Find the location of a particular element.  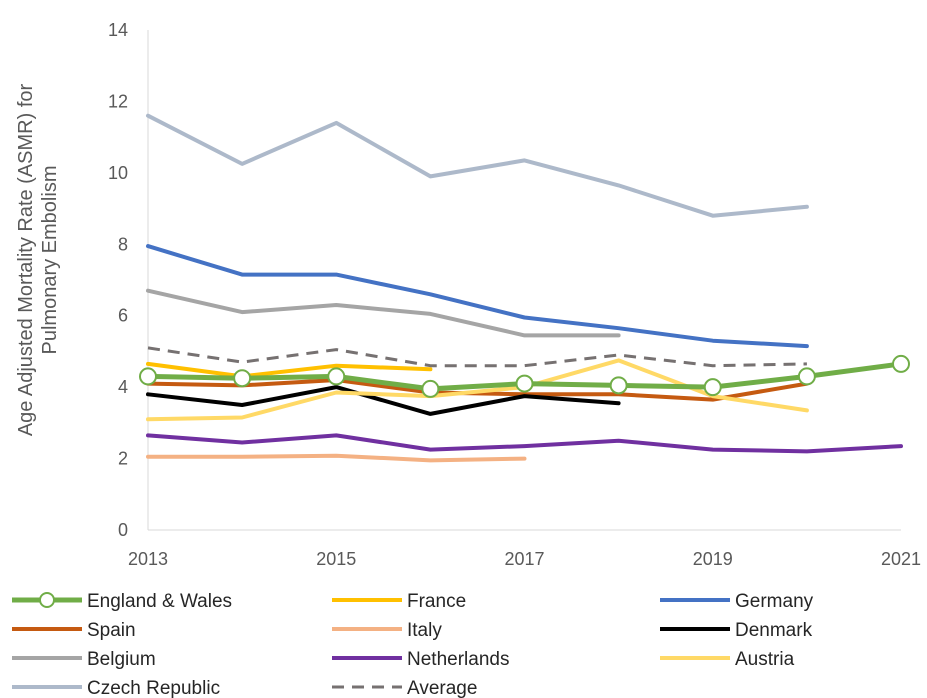

series-line-czech-republic is located at coordinates (477, 165).